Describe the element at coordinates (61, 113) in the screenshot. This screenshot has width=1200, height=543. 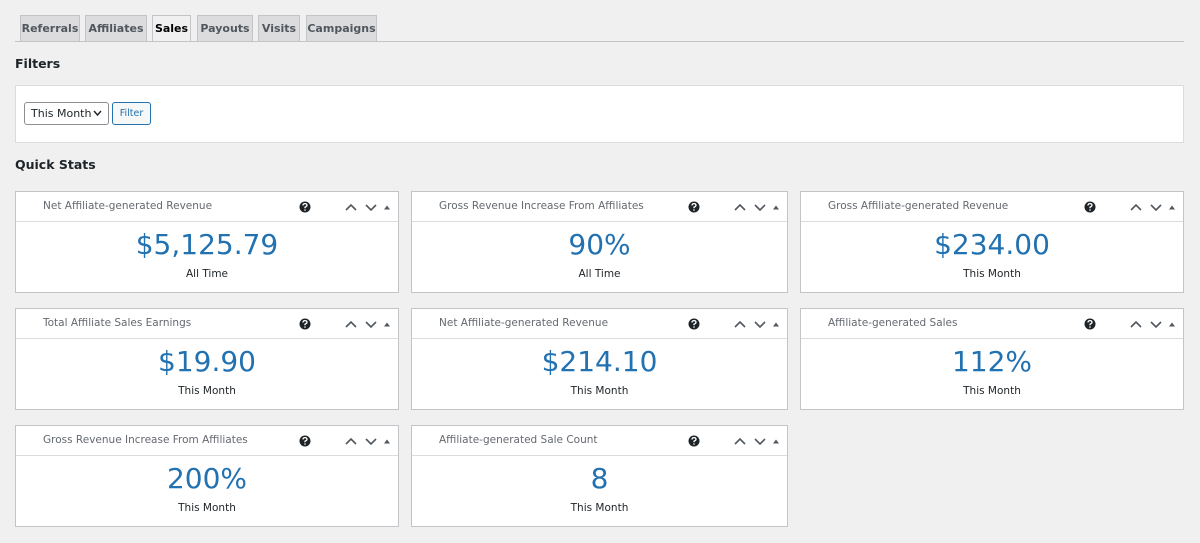
I see `select-value: This Month` at that location.